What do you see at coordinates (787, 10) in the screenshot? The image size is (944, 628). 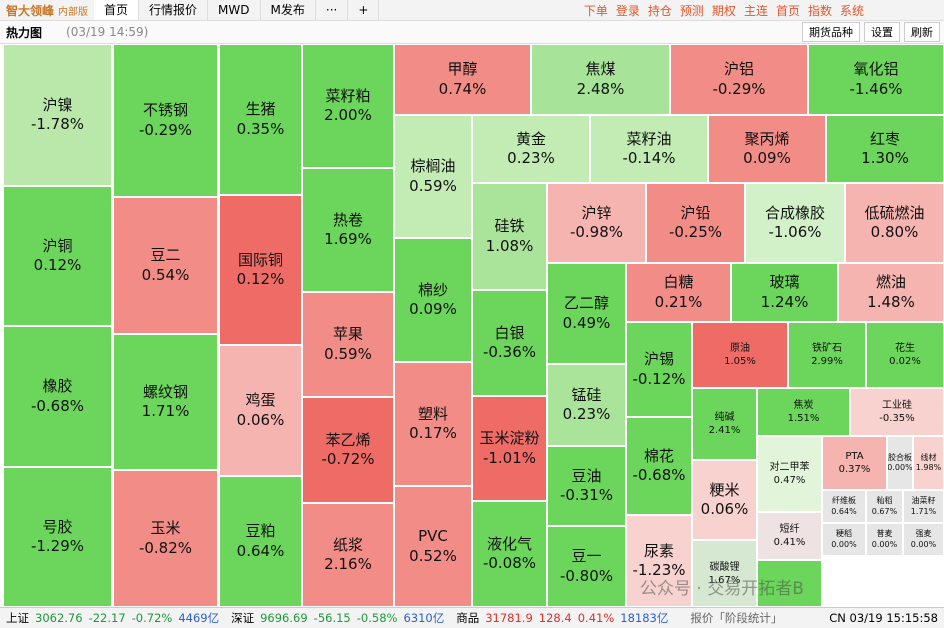 I see `menu-item: 首页` at bounding box center [787, 10].